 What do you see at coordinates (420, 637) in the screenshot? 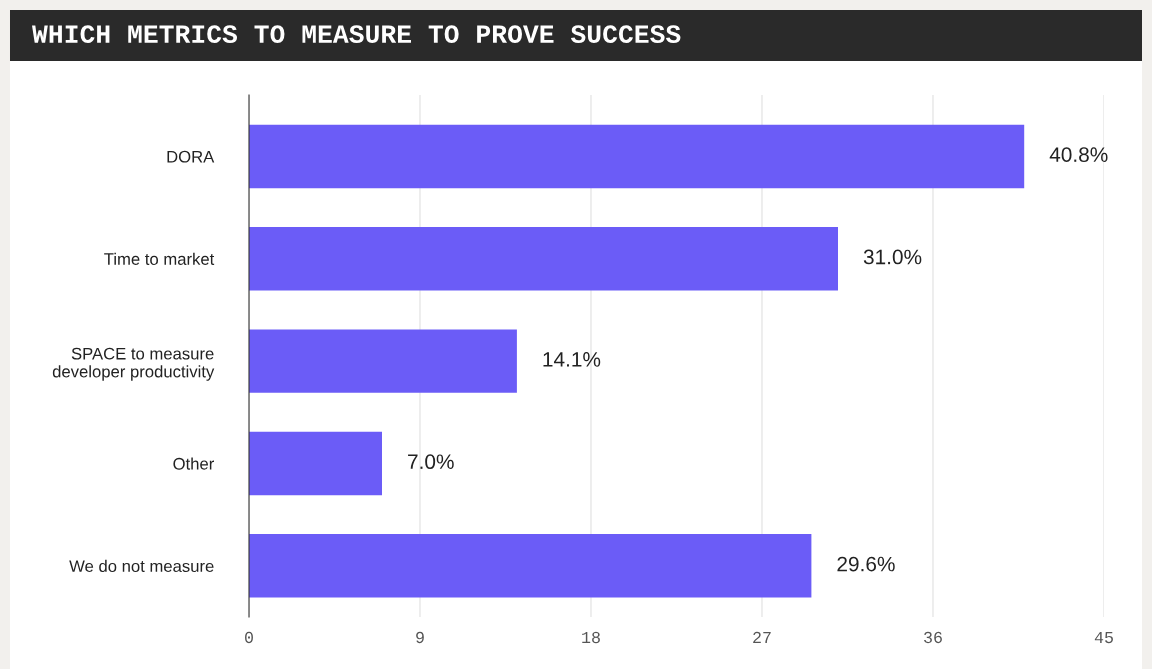
I see `x-tick-label: 9` at bounding box center [420, 637].